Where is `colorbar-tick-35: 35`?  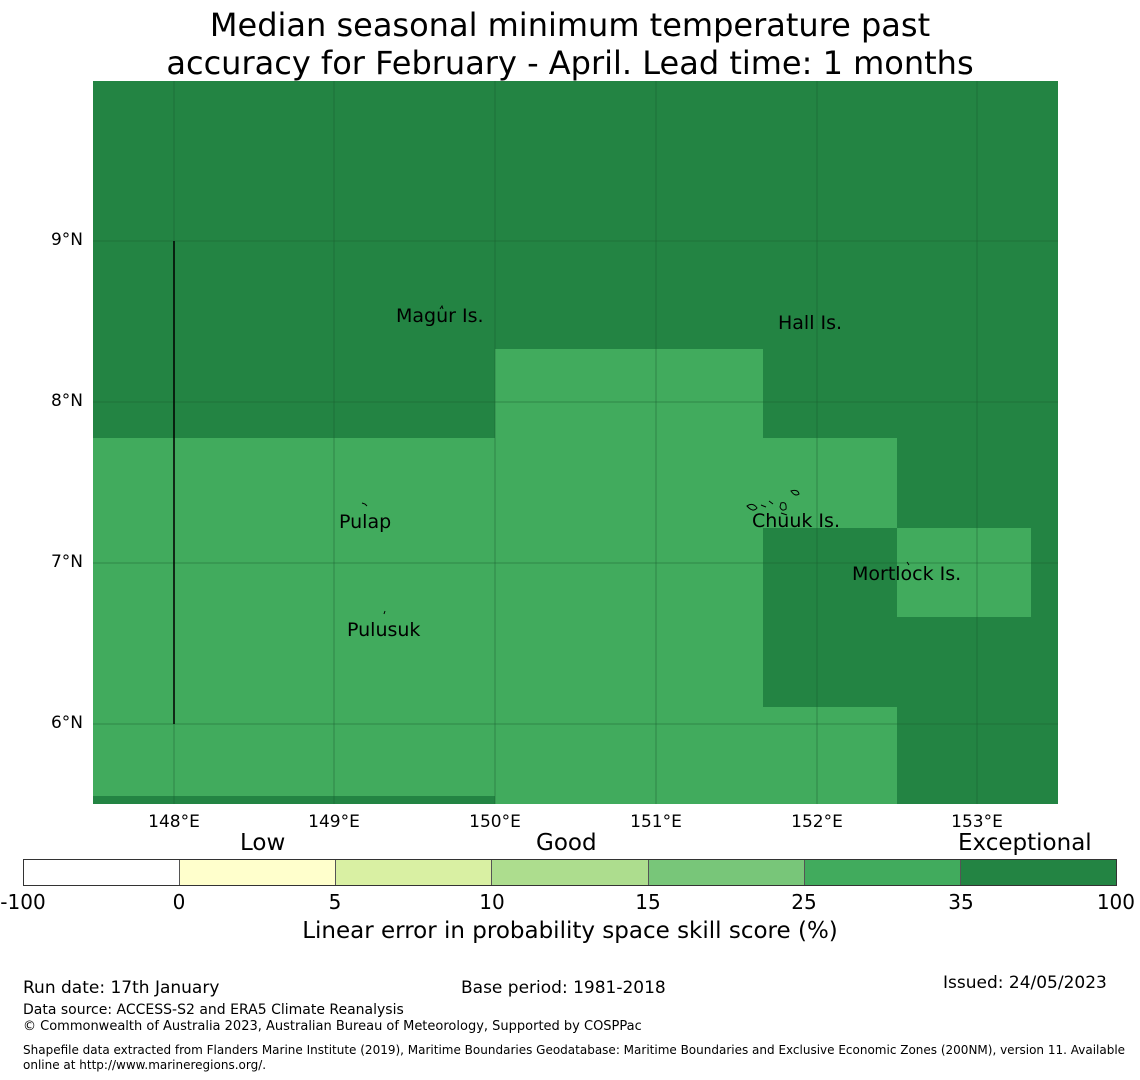
colorbar-tick-35: 35 is located at coordinates (961, 902).